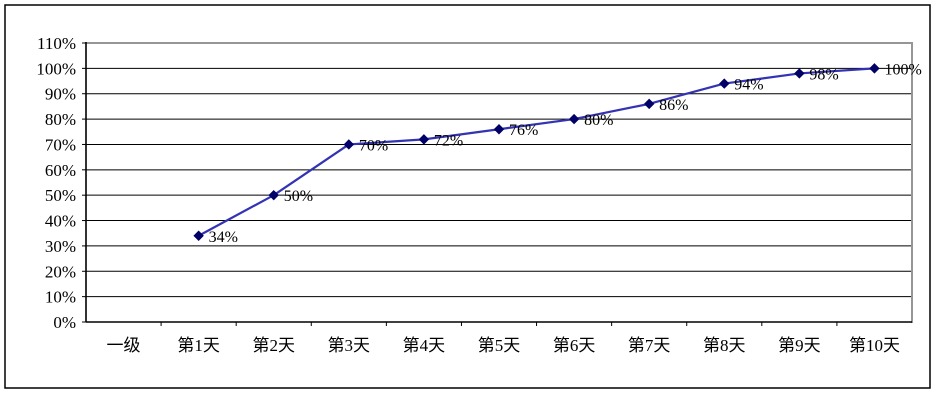 This screenshot has height=405, width=941. What do you see at coordinates (56, 43) in the screenshot?
I see `y-axis-tick-label: 110%` at bounding box center [56, 43].